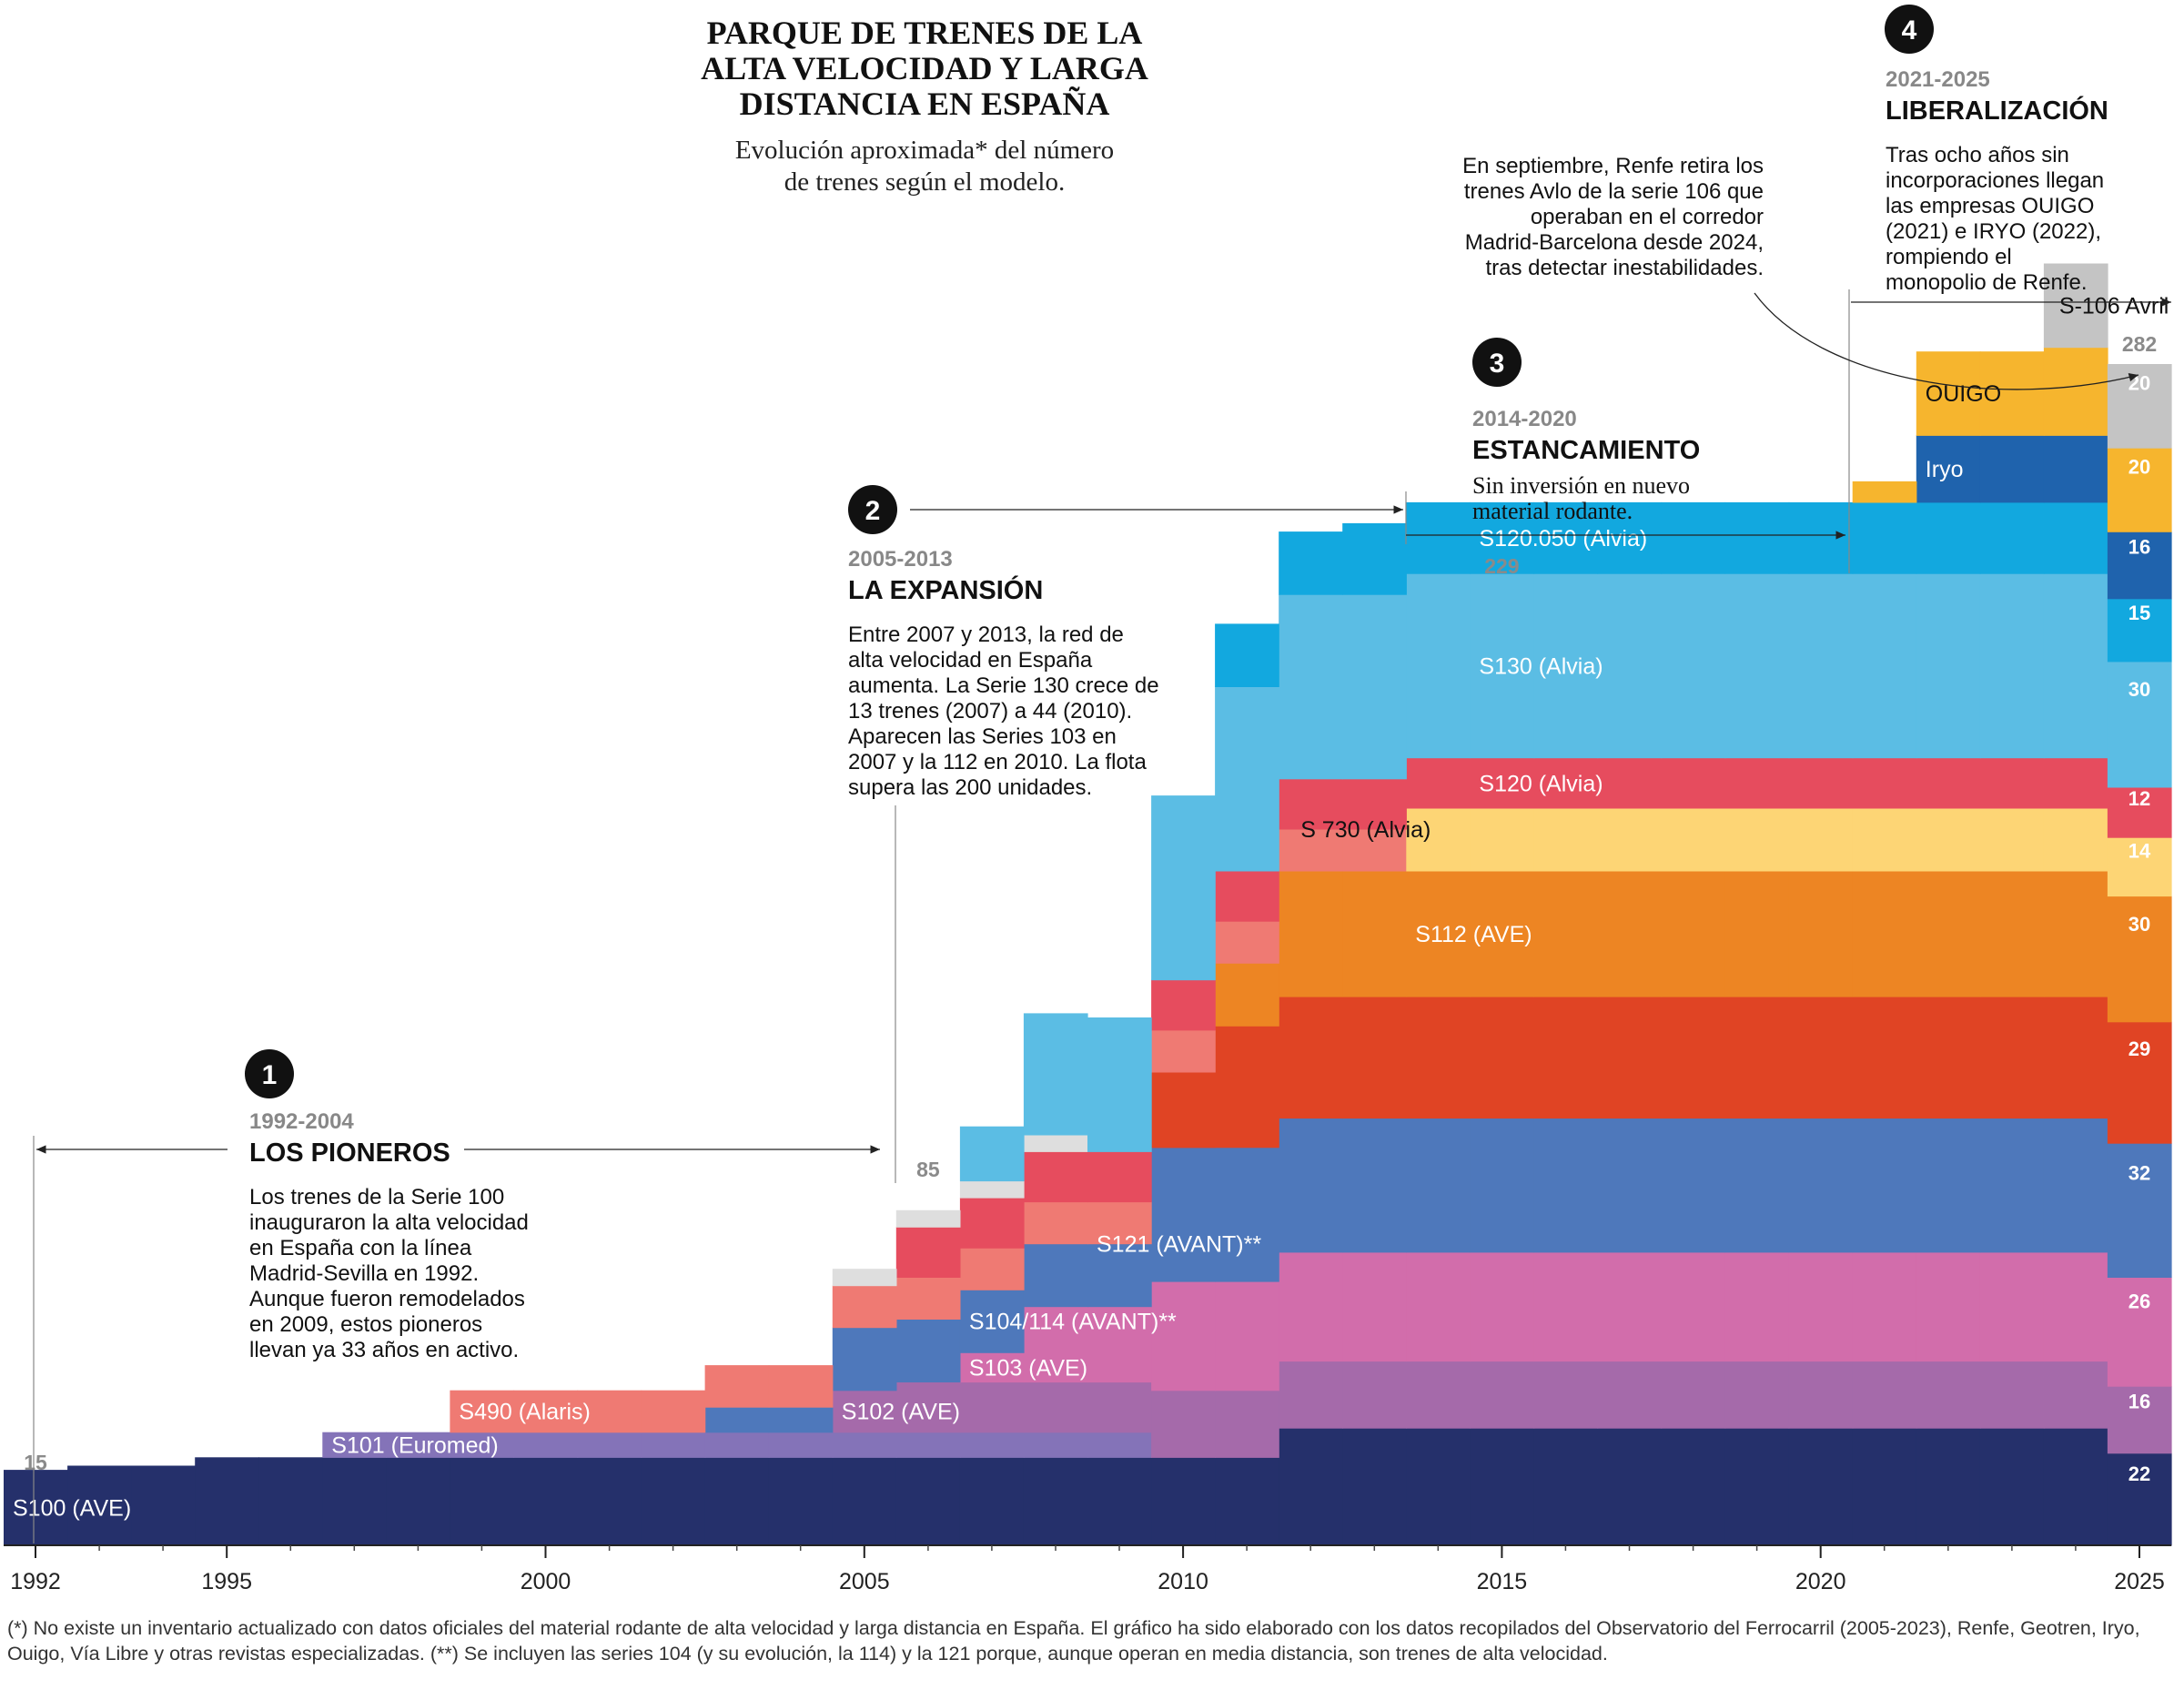 This screenshot has height=1690, width=2184. I want to click on series-label-s120-050-alvia: S120.050 (Alvia), so click(1563, 539).